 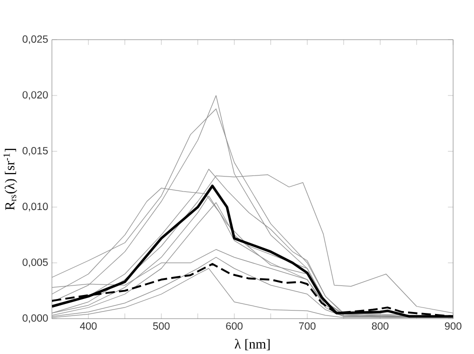 What do you see at coordinates (380, 326) in the screenshot?
I see `x-tick-label: 800` at bounding box center [380, 326].